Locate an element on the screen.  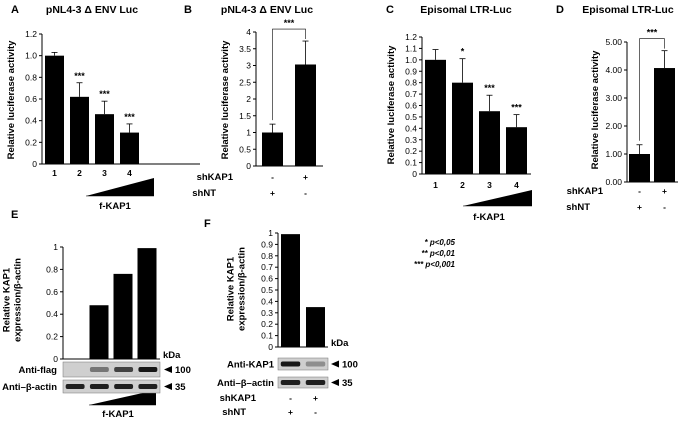
panel-letter: C is located at coordinates (390, 10).